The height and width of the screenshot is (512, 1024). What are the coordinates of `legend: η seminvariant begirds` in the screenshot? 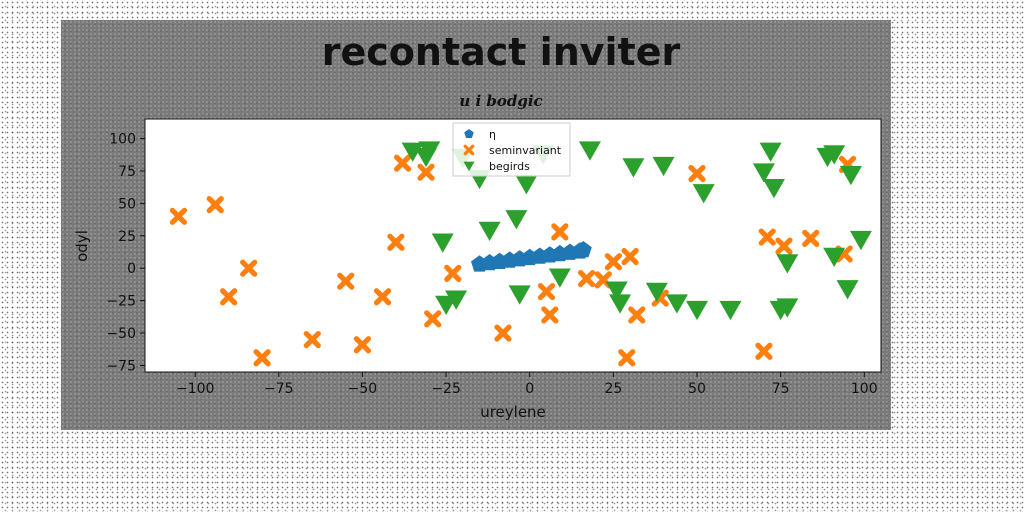 It's located at (511, 149).